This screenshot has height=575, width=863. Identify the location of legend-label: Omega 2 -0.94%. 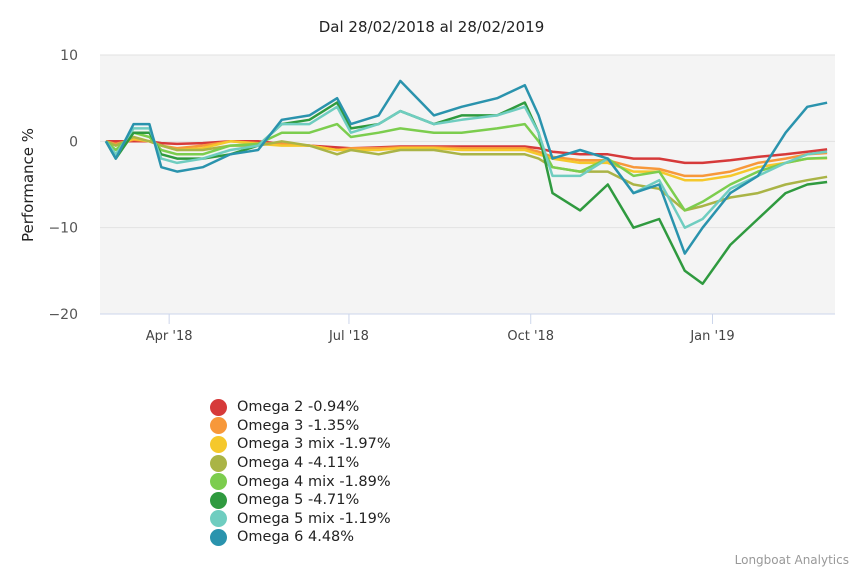
(298, 407).